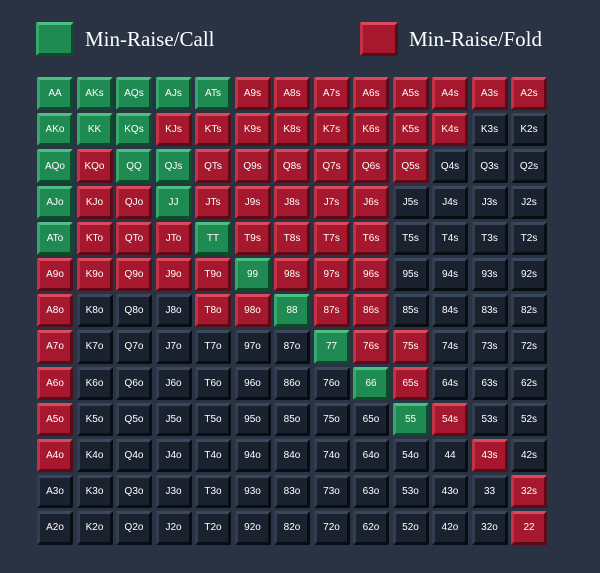 This screenshot has width=600, height=573. What do you see at coordinates (252, 383) in the screenshot?
I see `hand-cell-96o: 96o` at bounding box center [252, 383].